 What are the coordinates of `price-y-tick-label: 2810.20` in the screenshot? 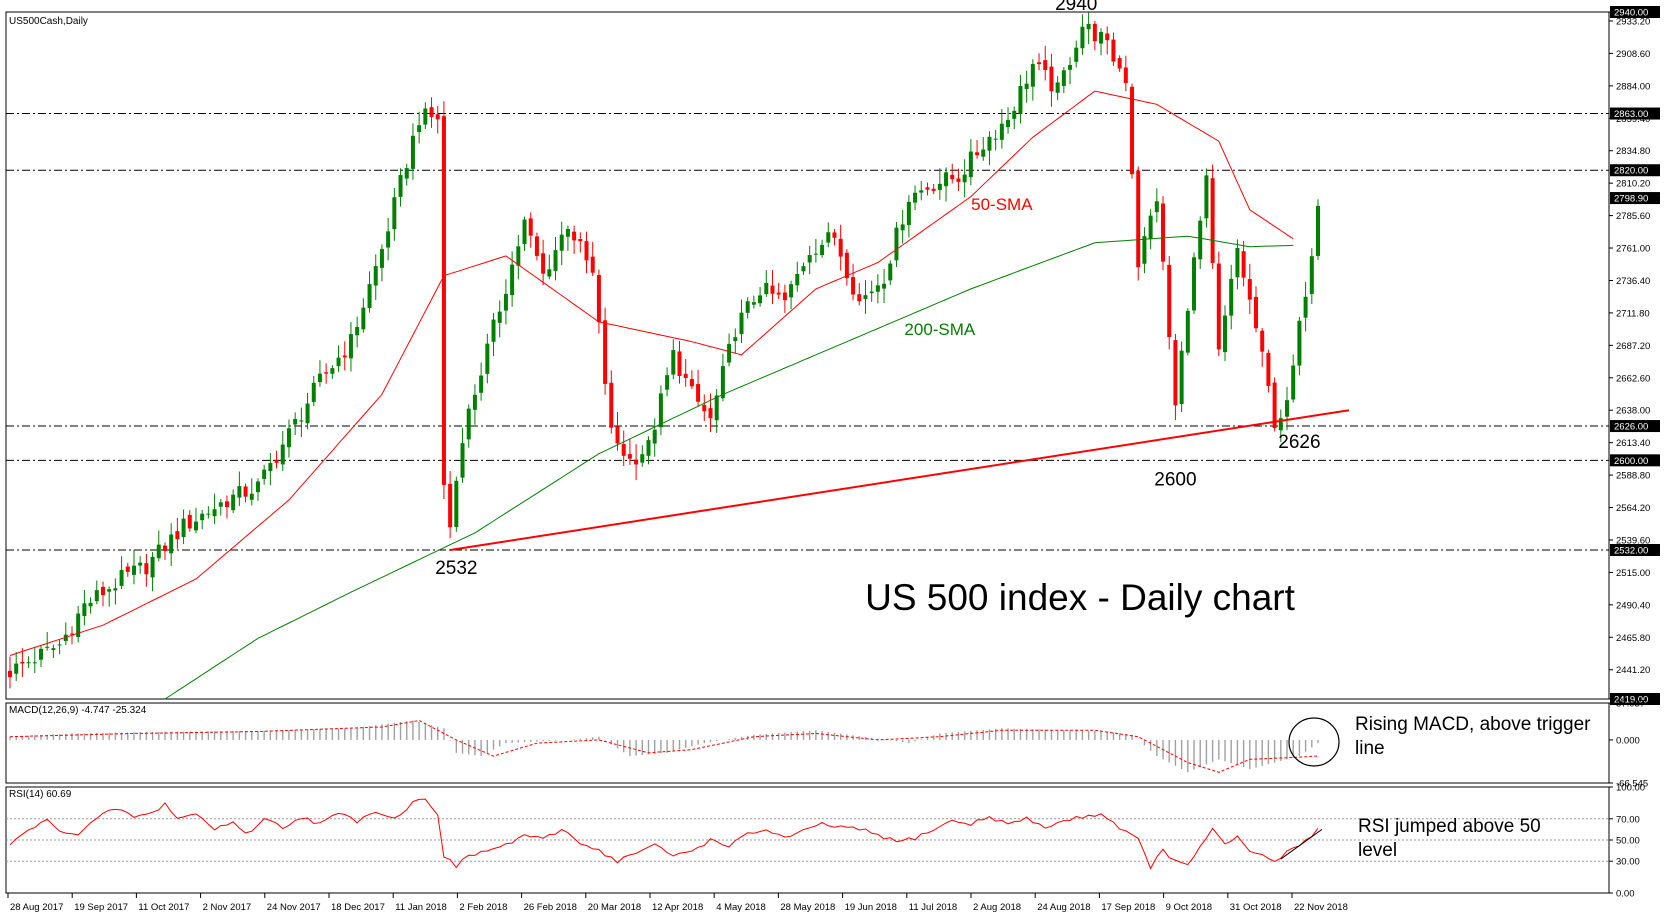 It's located at (1633, 184).